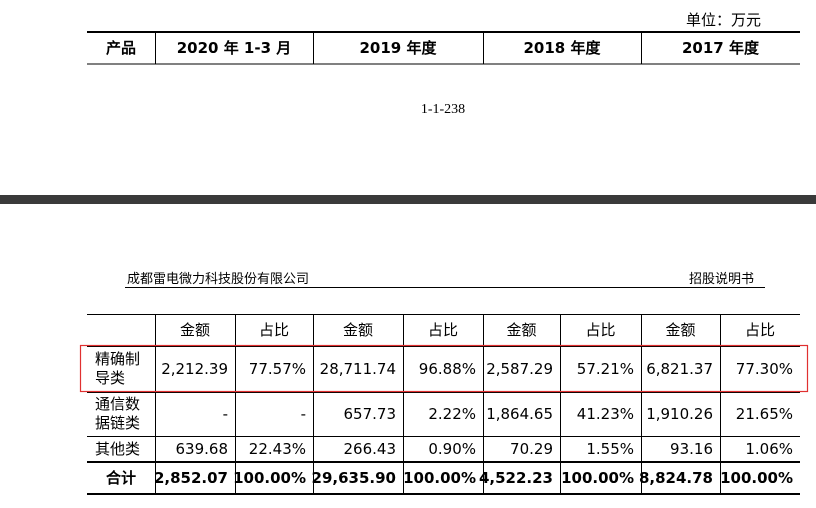  I want to click on table-cell: 639.68, so click(202, 448).